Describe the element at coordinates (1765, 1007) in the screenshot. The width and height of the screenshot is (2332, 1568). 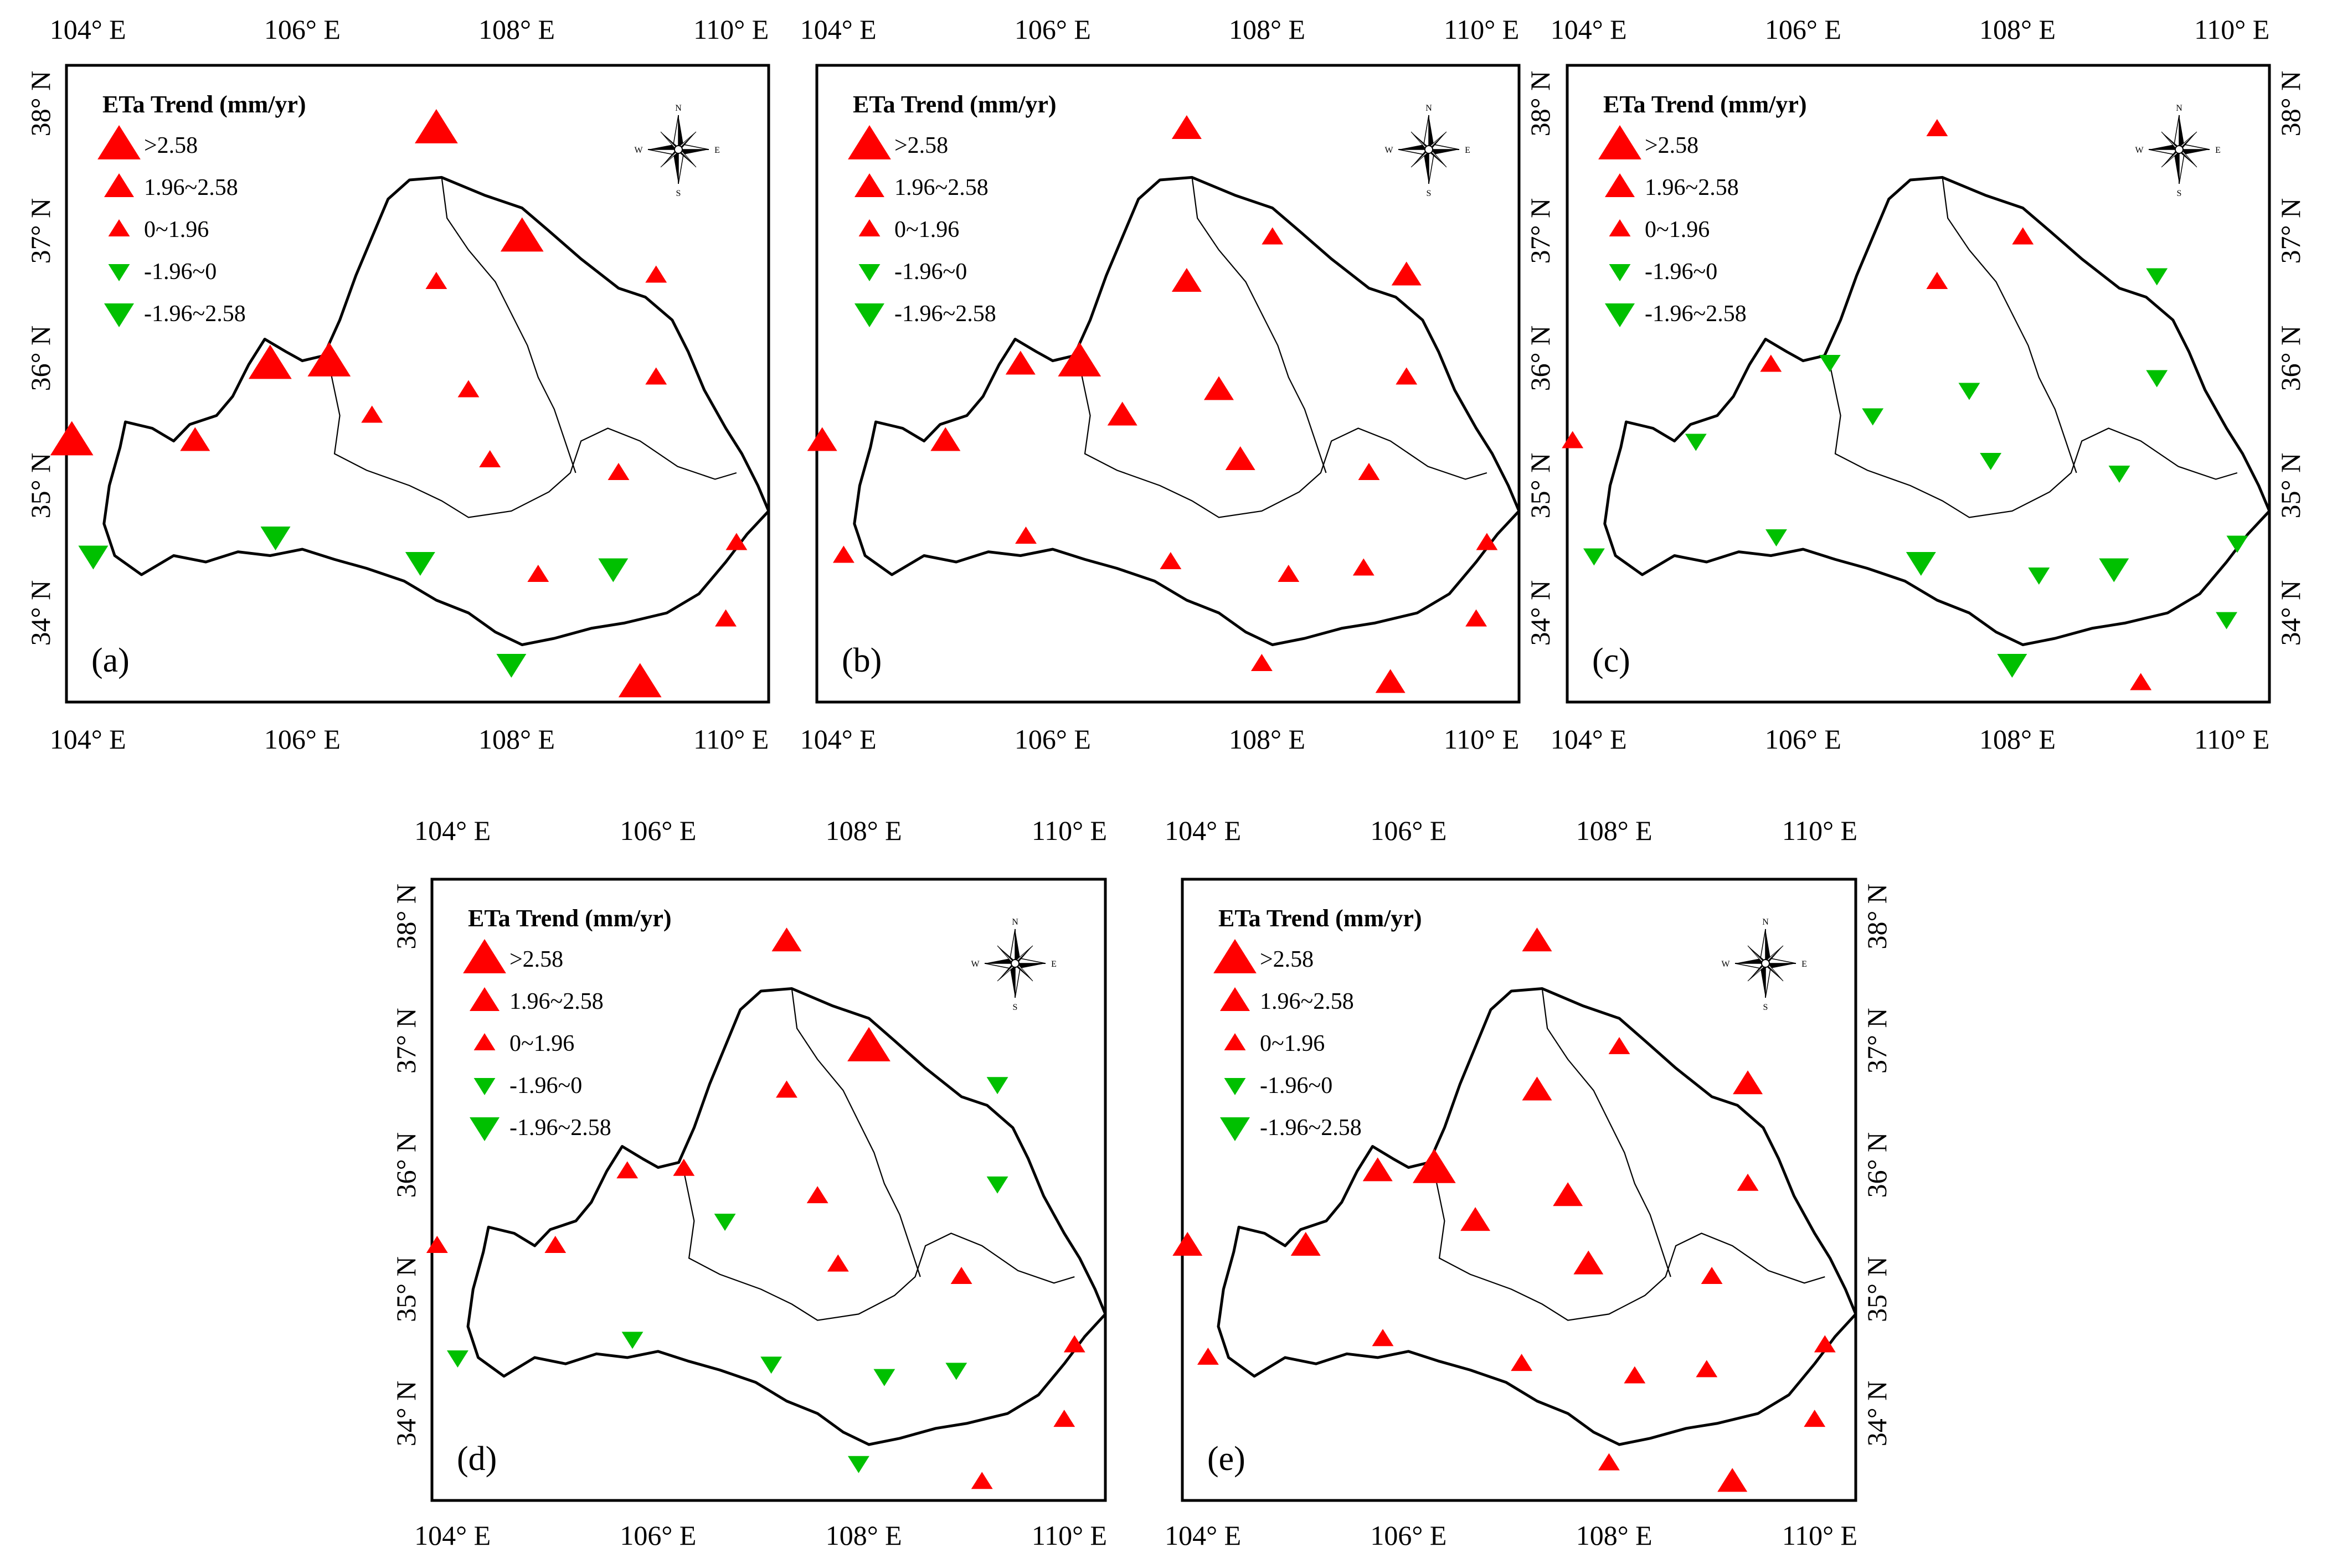
I see `compass-south: S` at that location.